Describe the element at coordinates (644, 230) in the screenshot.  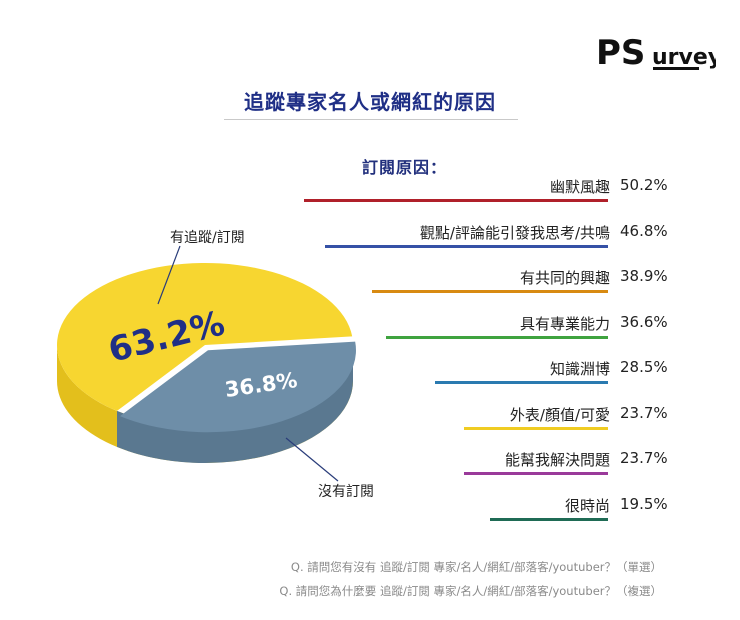
I see `reason-value-label: 46.8%` at that location.